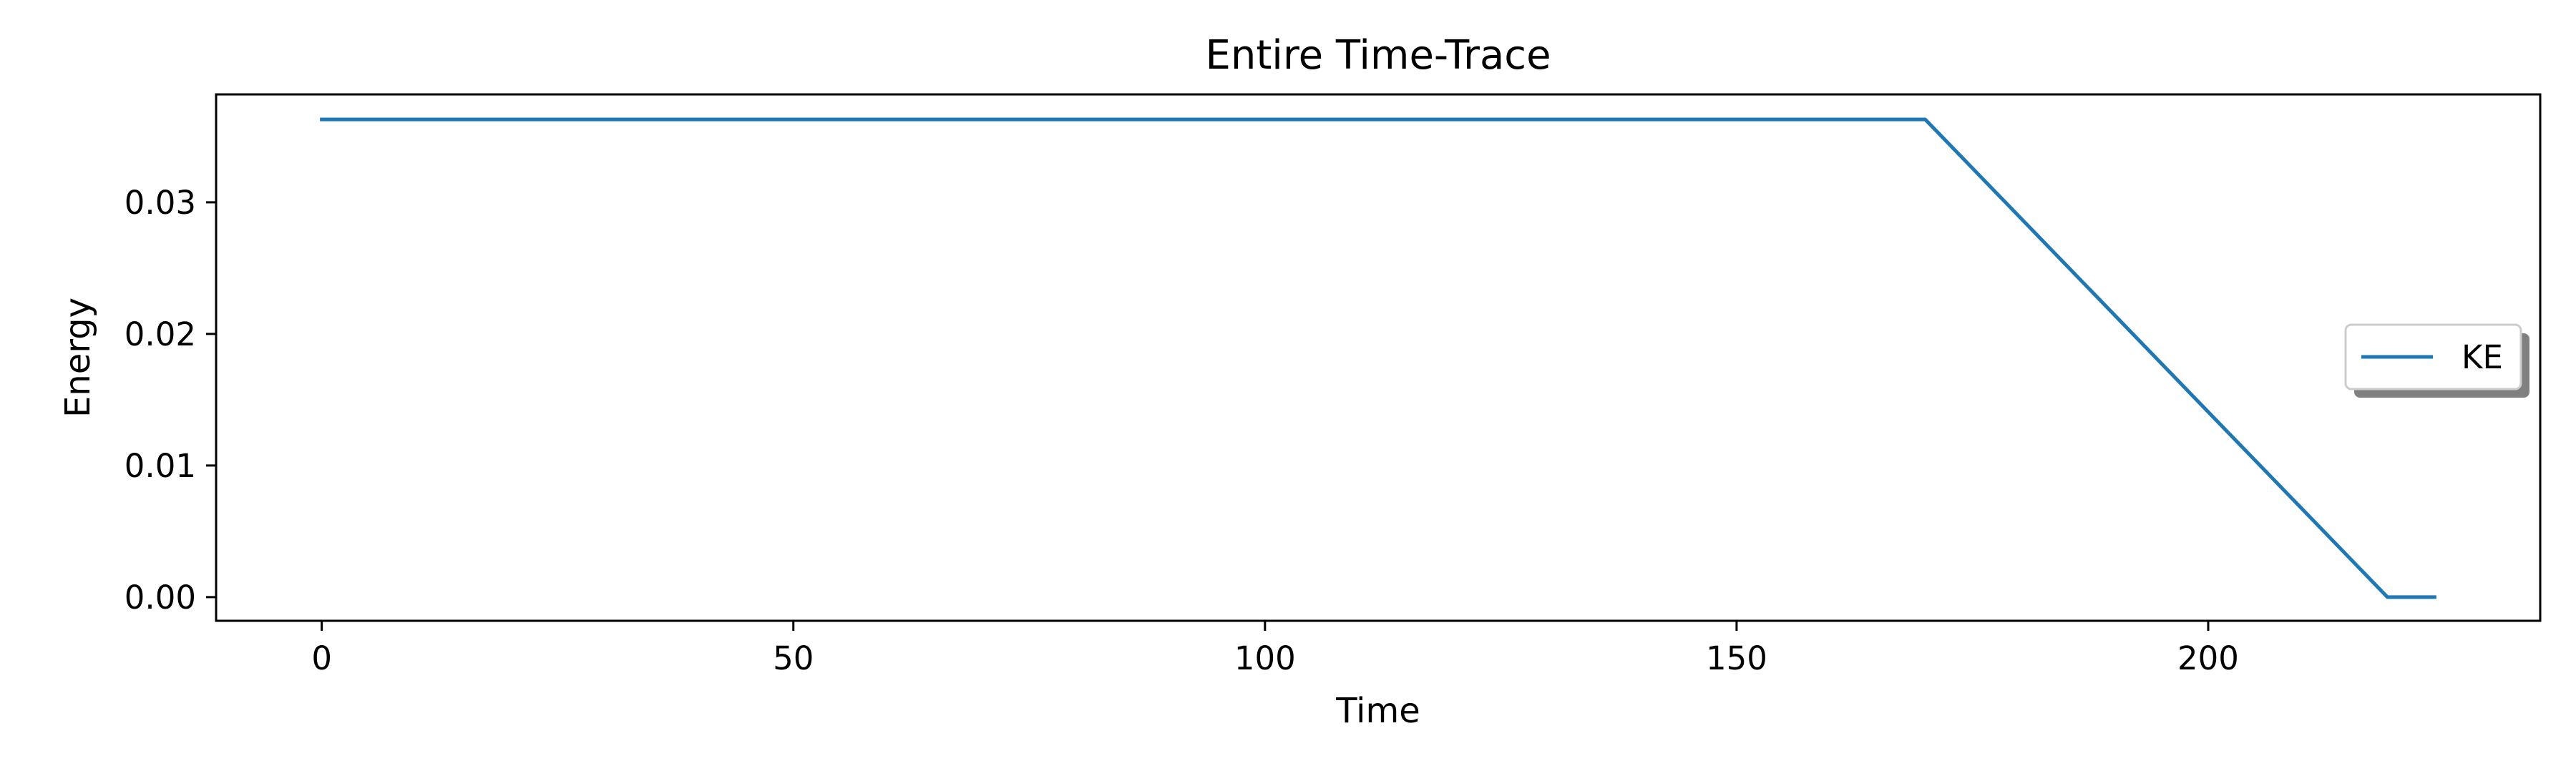 This screenshot has height=776, width=2576. Describe the element at coordinates (321, 658) in the screenshot. I see `x-tick-label: 0` at that location.